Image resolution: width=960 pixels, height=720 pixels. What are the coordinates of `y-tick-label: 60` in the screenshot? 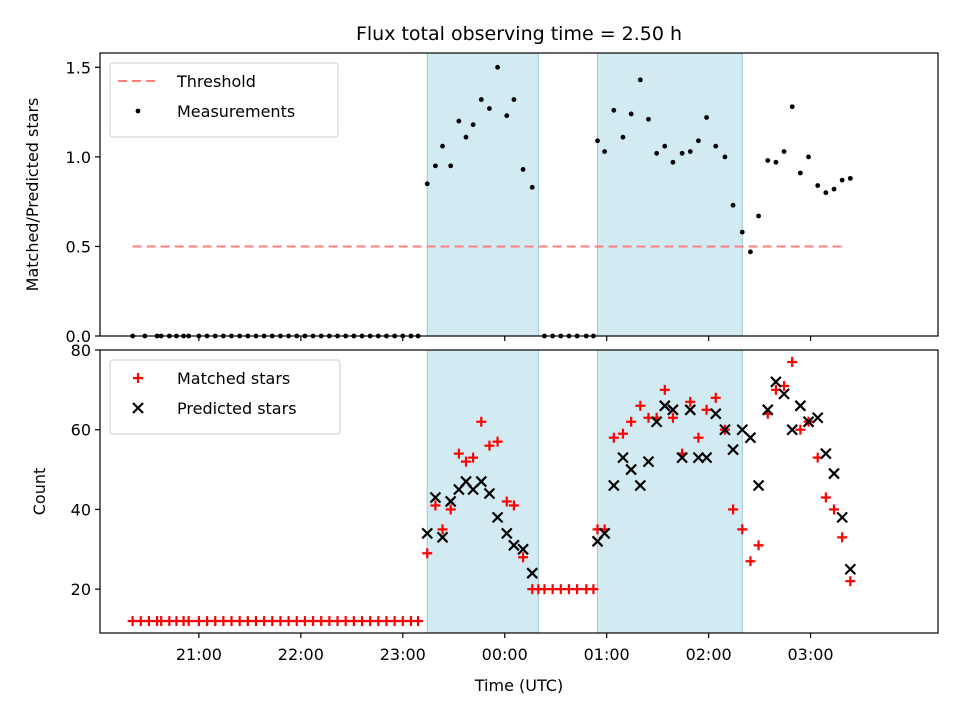 It's located at (81, 430).